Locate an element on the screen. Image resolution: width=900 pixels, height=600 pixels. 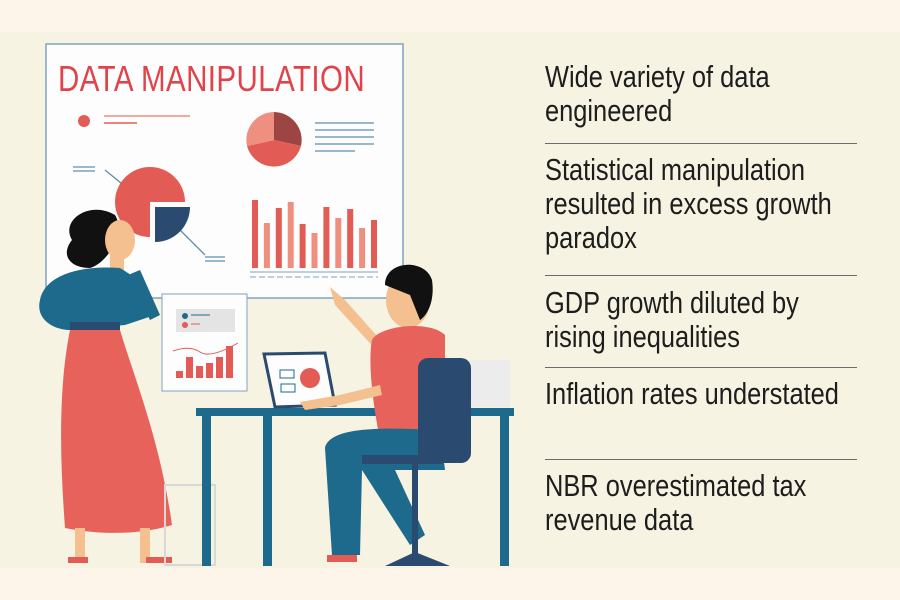
bar-chart is located at coordinates (314, 234).